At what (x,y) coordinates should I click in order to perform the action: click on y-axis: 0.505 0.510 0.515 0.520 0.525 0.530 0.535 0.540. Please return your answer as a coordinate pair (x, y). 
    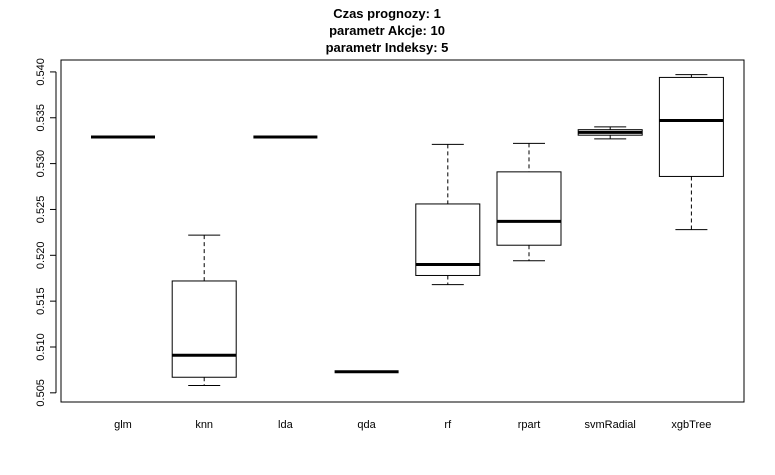
    Looking at the image, I should click on (46, 232).